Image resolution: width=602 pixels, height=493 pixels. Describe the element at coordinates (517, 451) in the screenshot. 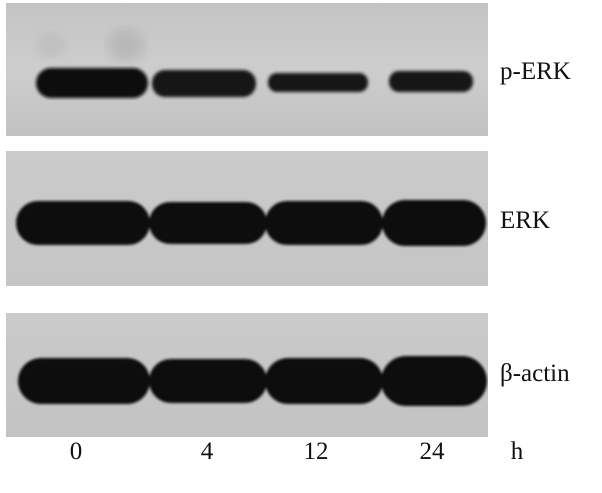

I see `time-unit-label: h` at that location.